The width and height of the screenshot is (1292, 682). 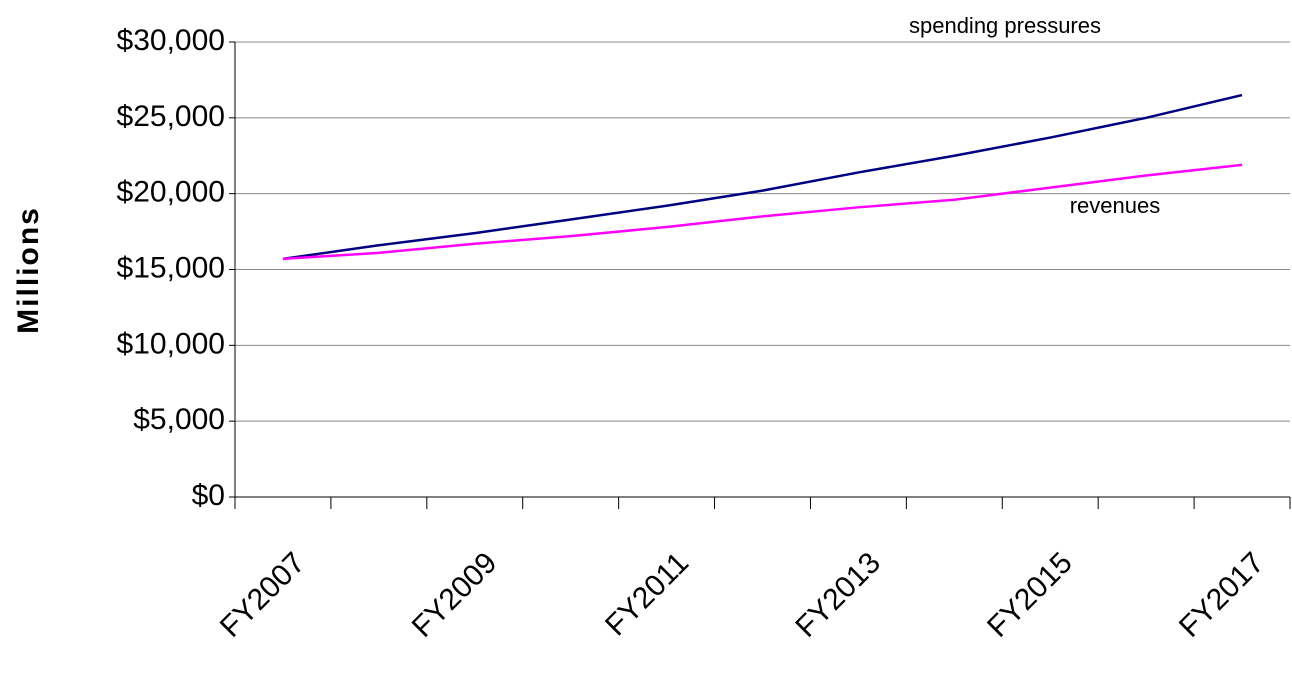 I want to click on y-tick-label: $20,000, so click(x=171, y=192).